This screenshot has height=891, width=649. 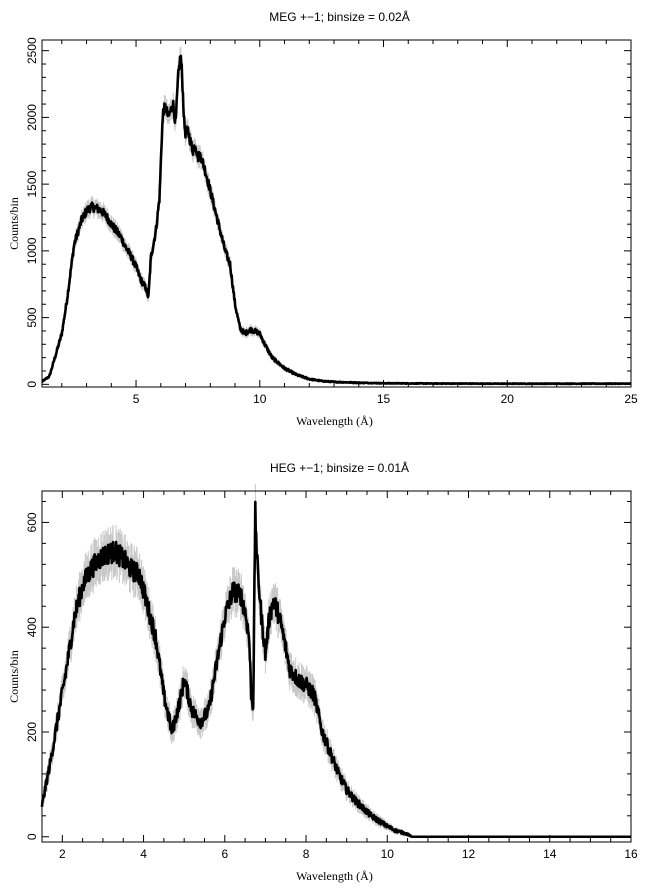 What do you see at coordinates (32, 117) in the screenshot?
I see `meg-y-tick-label: 2000` at bounding box center [32, 117].